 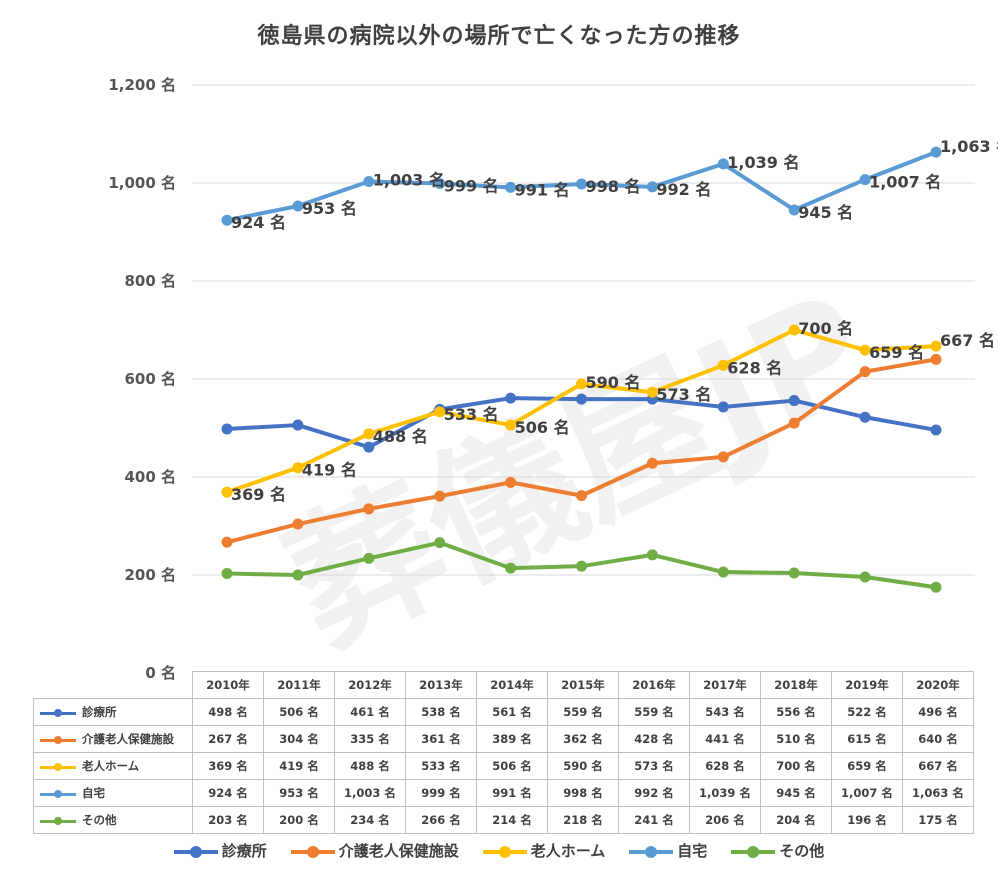 What do you see at coordinates (867, 685) in the screenshot?
I see `table-column-header: 2019年` at bounding box center [867, 685].